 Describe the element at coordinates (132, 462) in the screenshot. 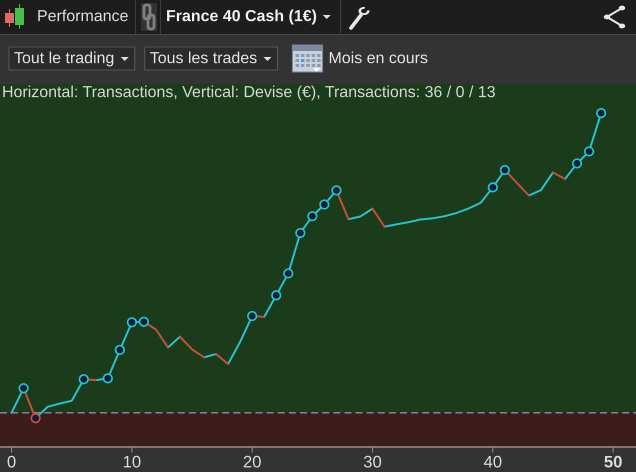

I see `x-tick-label: 10` at that location.